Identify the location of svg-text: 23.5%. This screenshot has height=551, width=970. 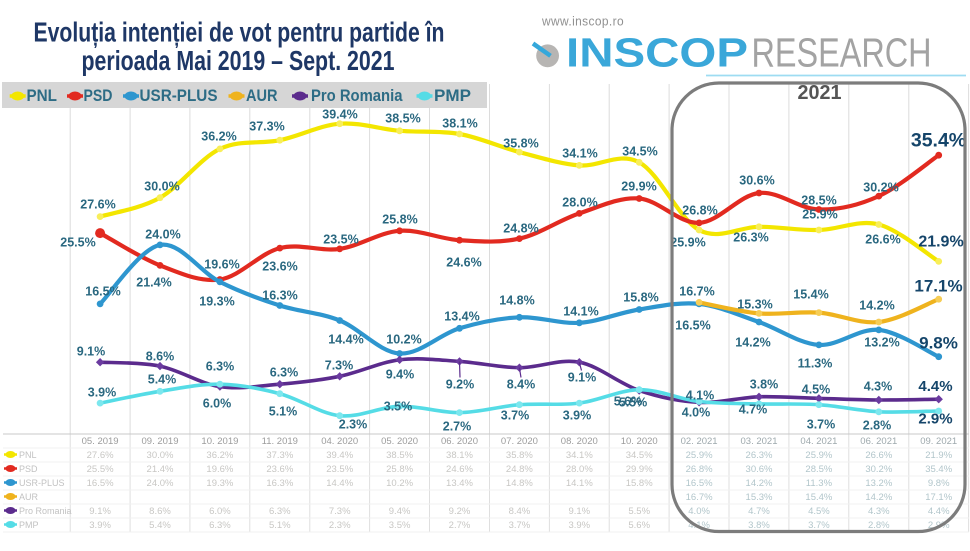
(340, 239).